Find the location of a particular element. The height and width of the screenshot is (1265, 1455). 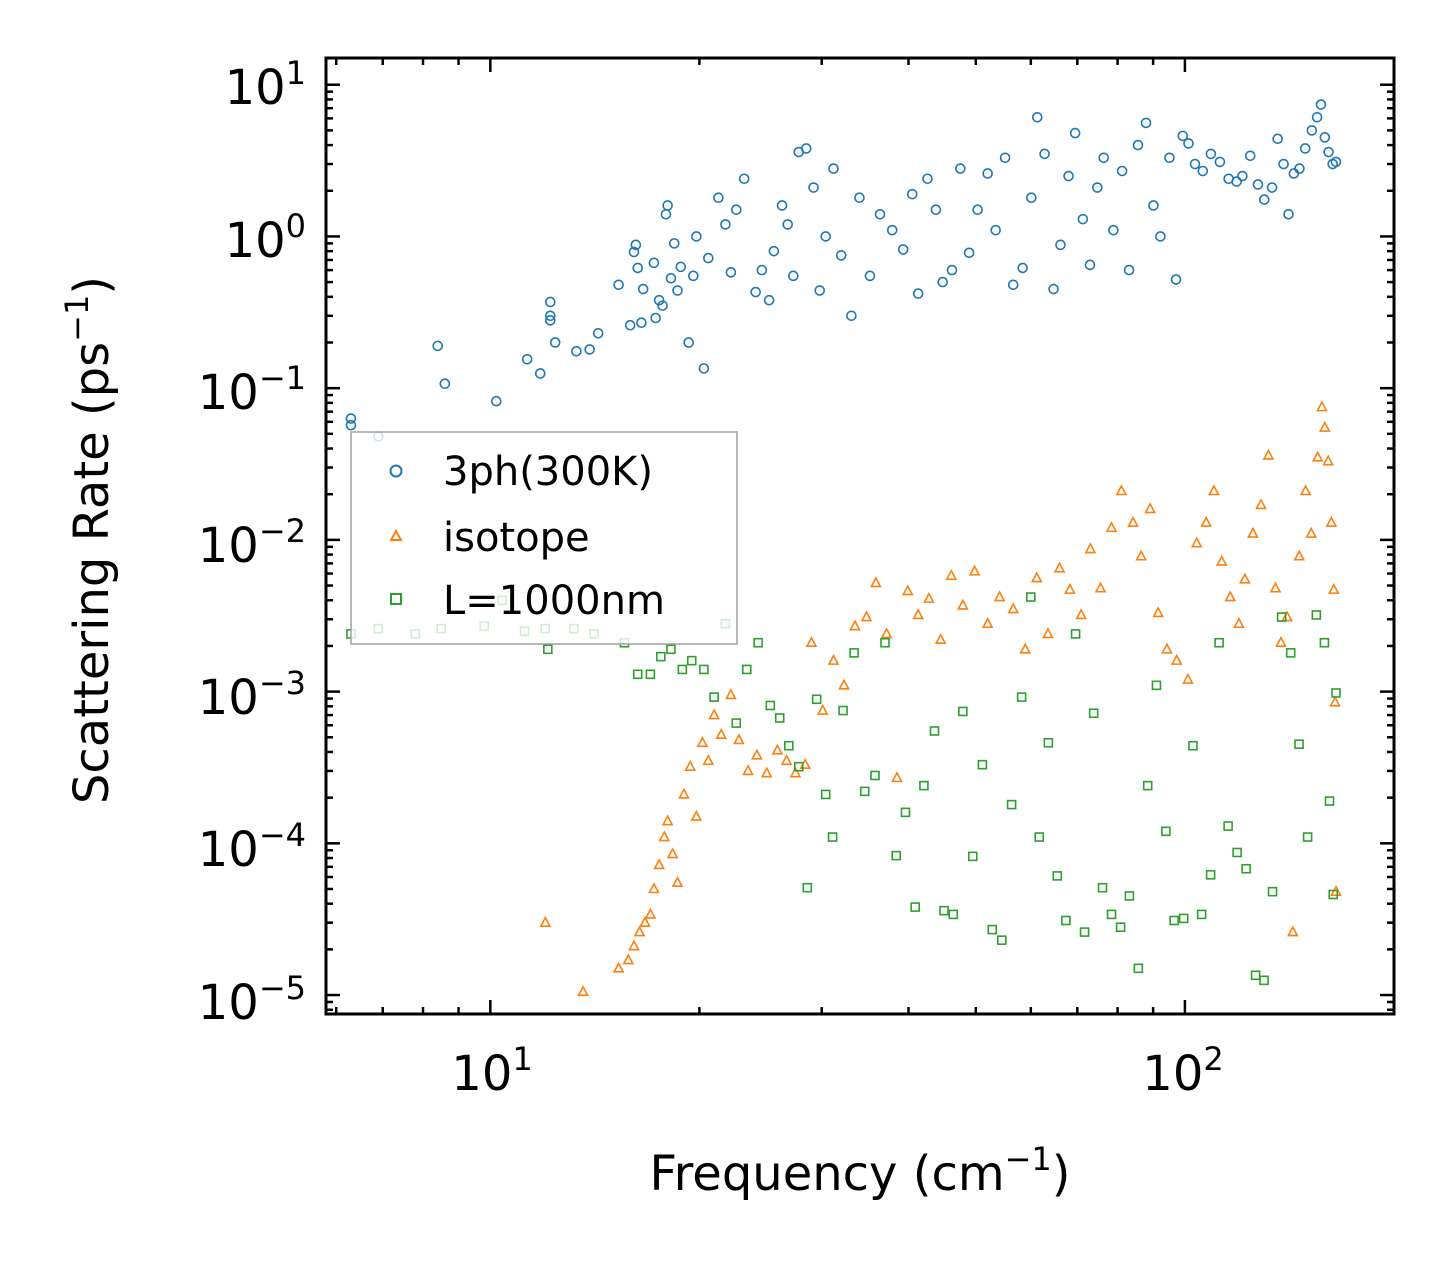

legend-label-3ph: 3ph(300K) is located at coordinates (548, 472).